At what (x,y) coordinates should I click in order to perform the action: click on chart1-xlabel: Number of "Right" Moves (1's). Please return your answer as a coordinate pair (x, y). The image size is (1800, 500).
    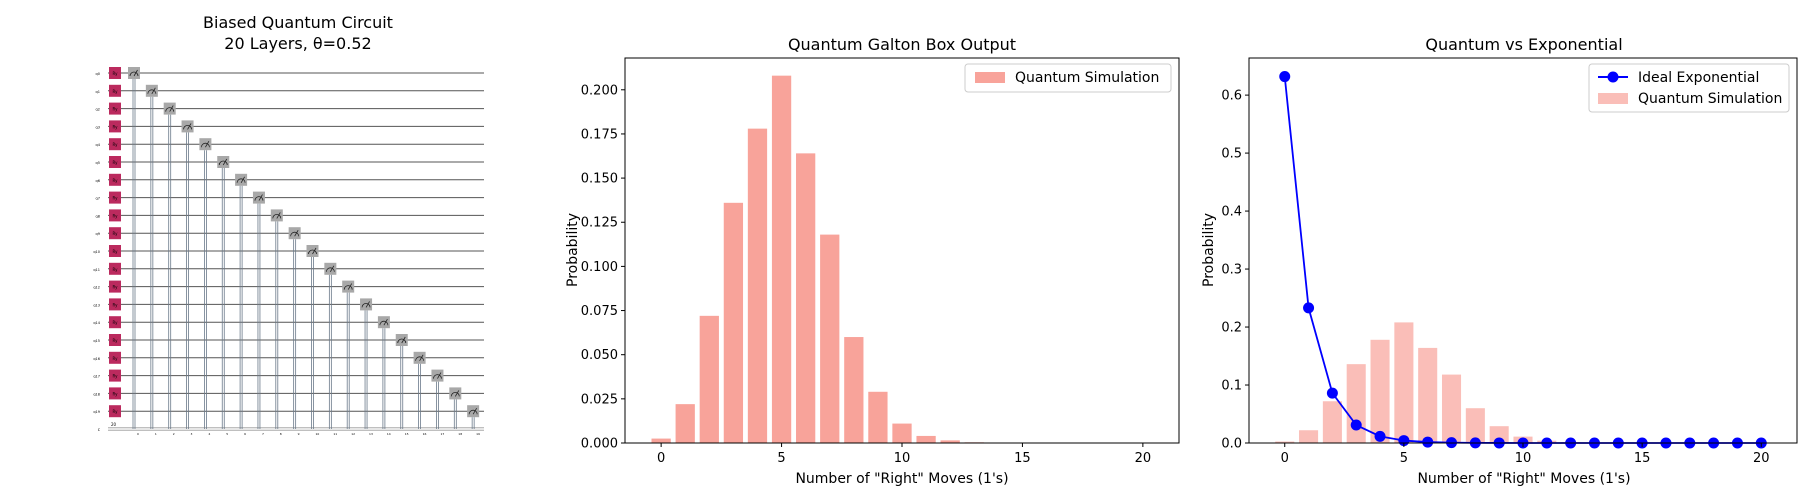
    Looking at the image, I should click on (901, 479).